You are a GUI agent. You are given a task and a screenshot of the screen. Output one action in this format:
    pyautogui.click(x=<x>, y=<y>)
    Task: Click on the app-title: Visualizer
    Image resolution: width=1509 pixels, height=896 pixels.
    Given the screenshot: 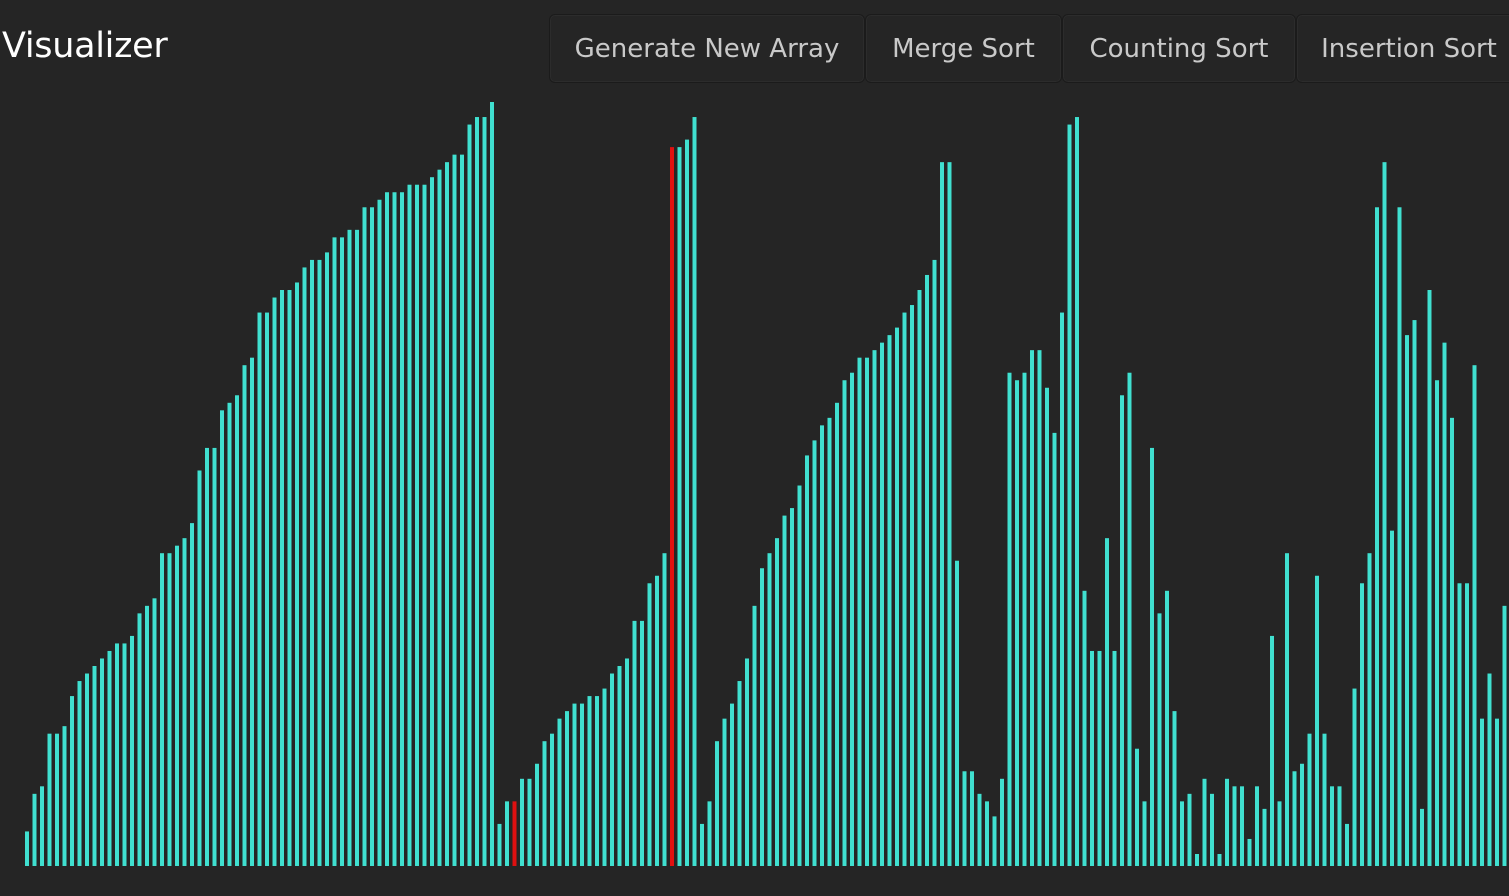 What is the action you would take?
    pyautogui.click(x=85, y=46)
    